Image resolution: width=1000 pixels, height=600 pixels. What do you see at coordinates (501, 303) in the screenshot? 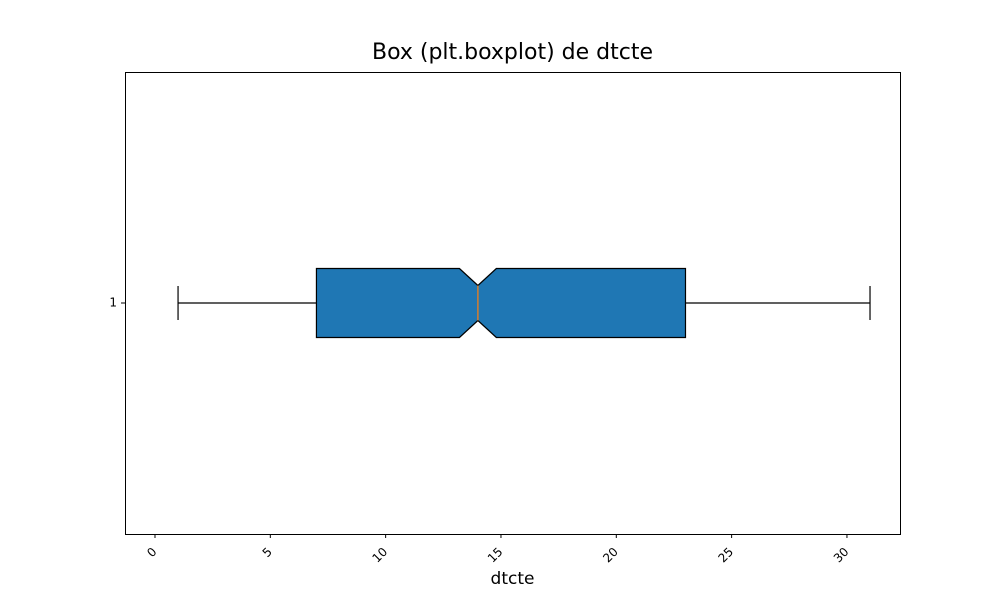
I see `notched-box` at bounding box center [501, 303].